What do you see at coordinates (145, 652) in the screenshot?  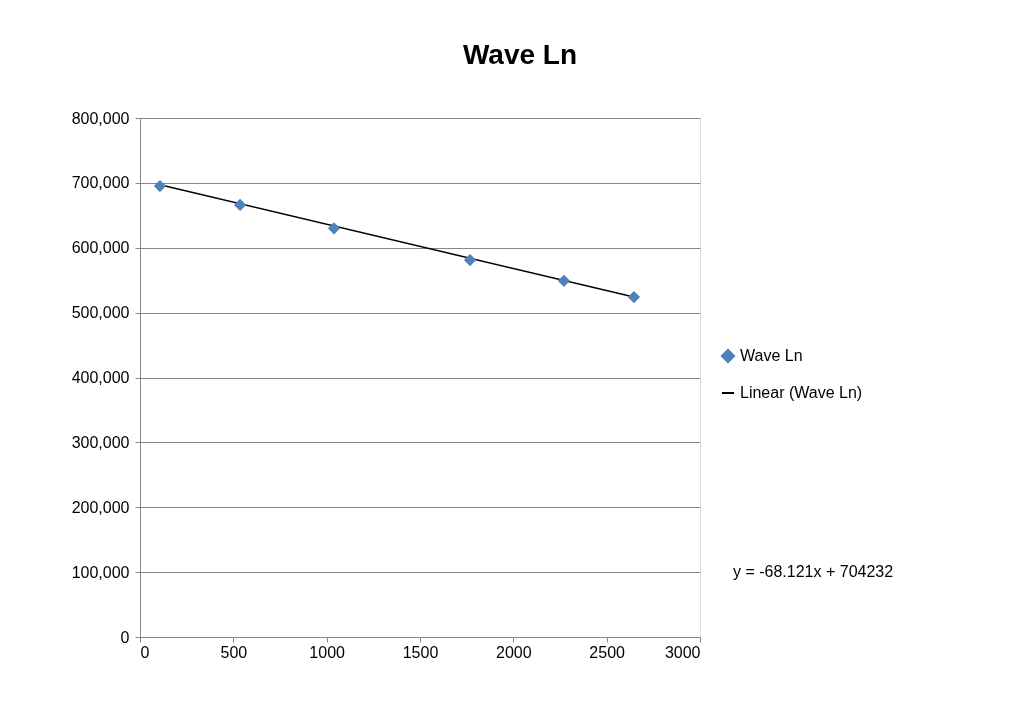 I see `x-tick-label: 0` at bounding box center [145, 652].